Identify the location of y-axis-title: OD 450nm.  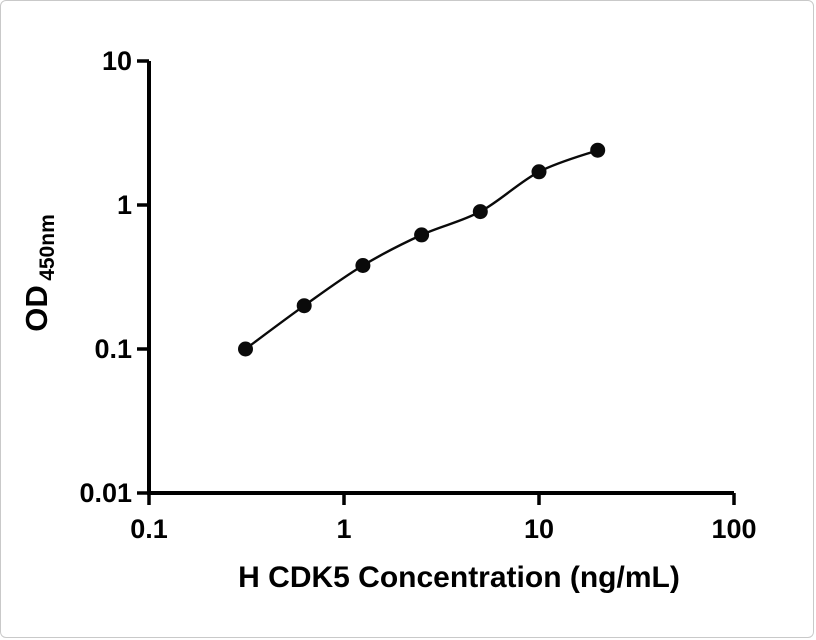
(39, 273).